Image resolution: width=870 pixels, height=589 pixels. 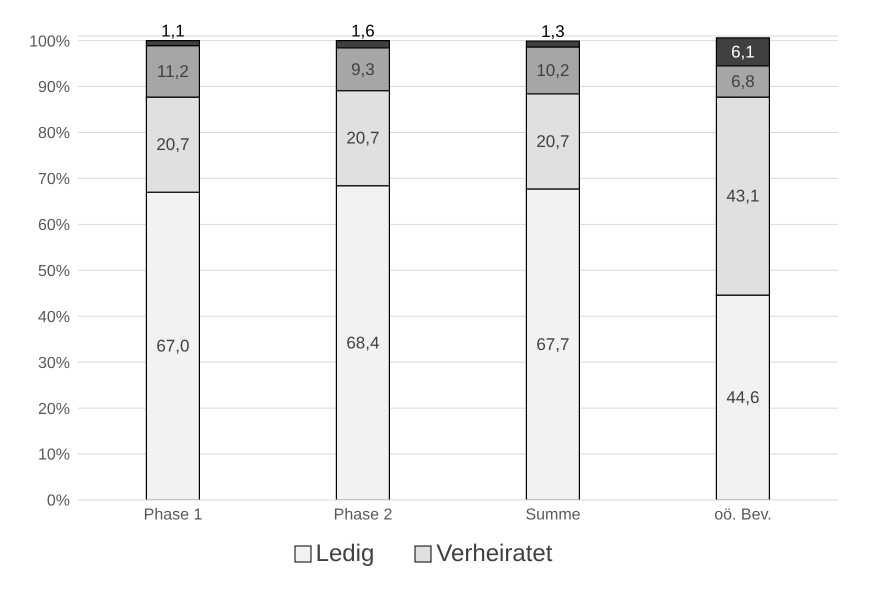 I want to click on data-label: 11,2, so click(x=172, y=71).